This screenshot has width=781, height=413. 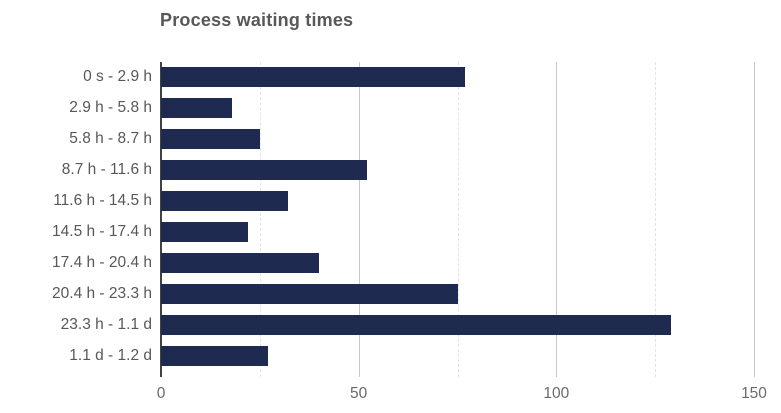 I want to click on y-axis-line, so click(x=161, y=219).